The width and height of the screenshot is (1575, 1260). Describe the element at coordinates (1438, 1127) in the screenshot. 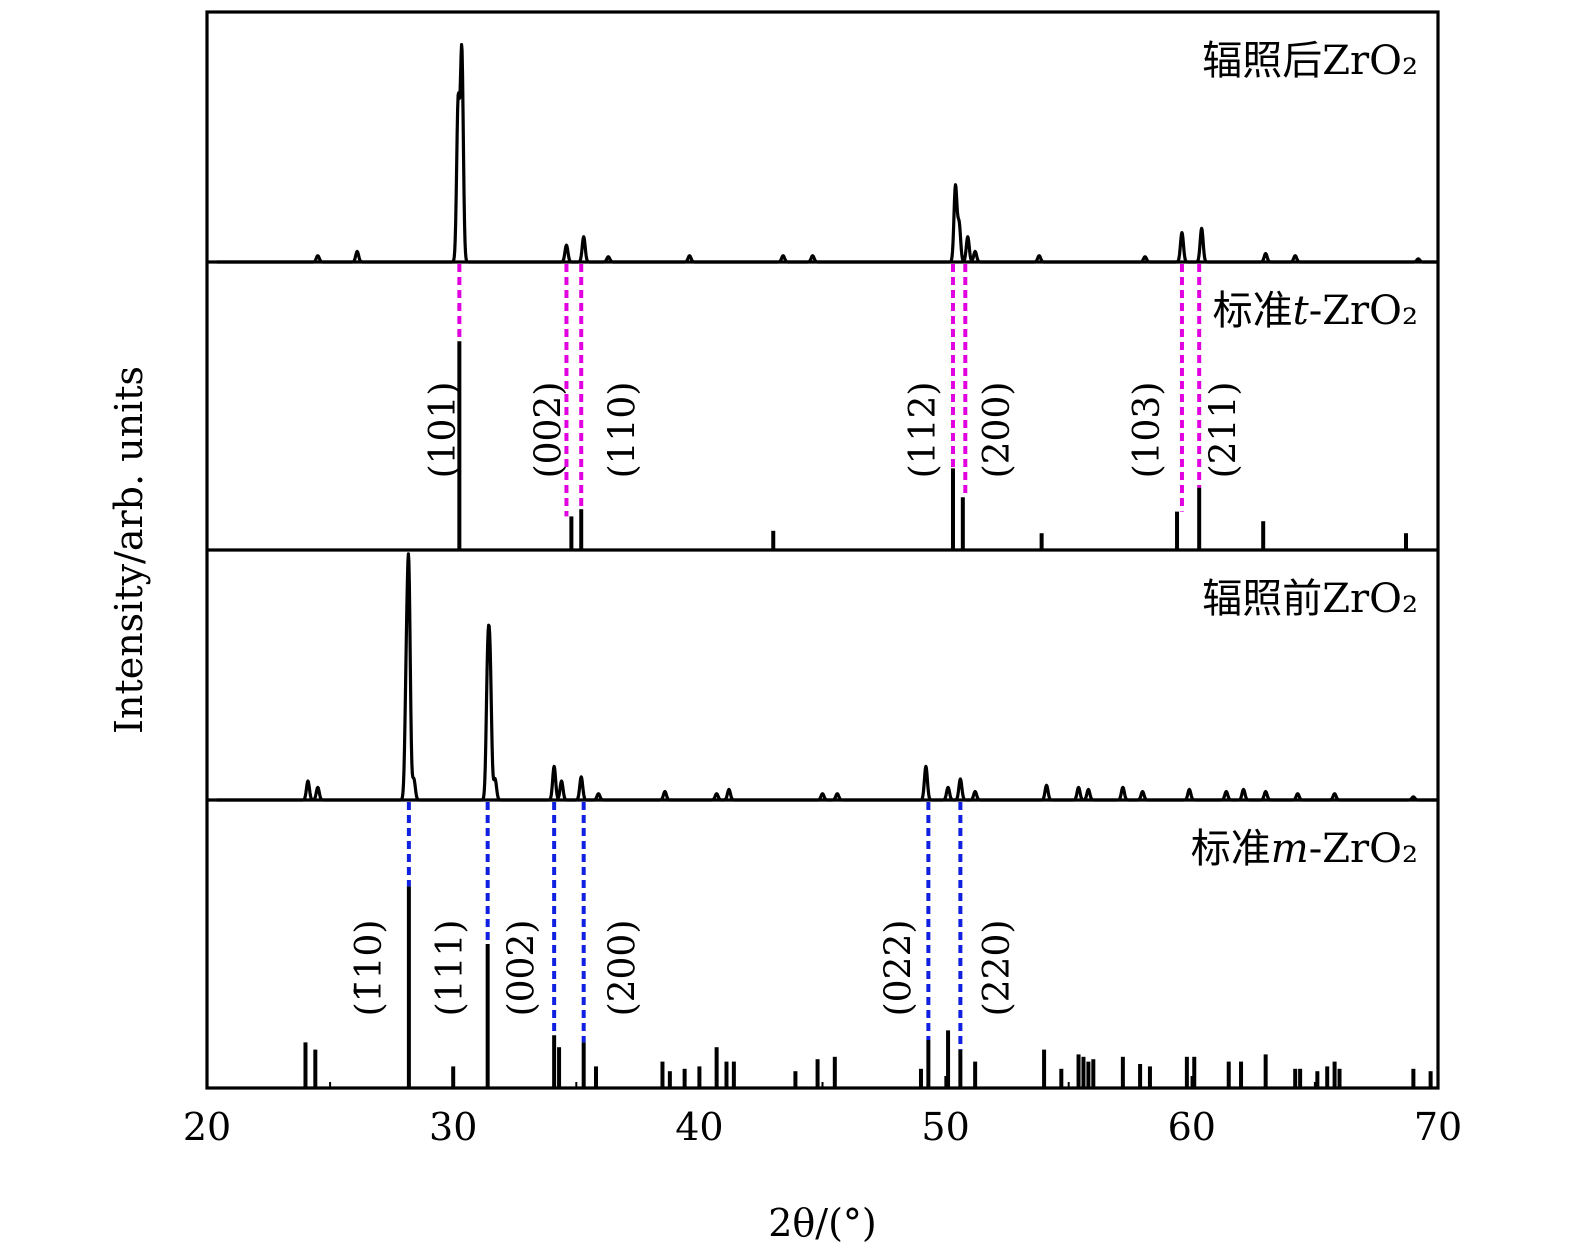

I see `x-tick-label-70: 70` at that location.